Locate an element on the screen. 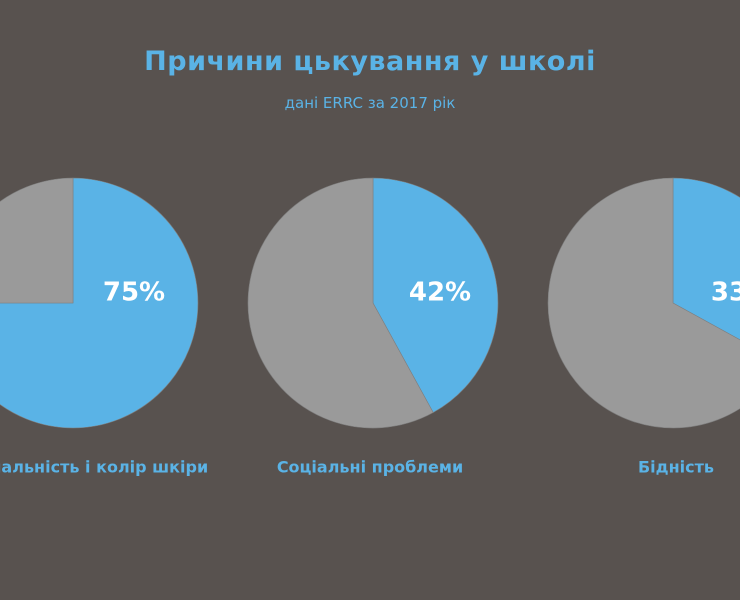 The image size is (740, 600). pie-category-label: Бідність is located at coordinates (676, 467).